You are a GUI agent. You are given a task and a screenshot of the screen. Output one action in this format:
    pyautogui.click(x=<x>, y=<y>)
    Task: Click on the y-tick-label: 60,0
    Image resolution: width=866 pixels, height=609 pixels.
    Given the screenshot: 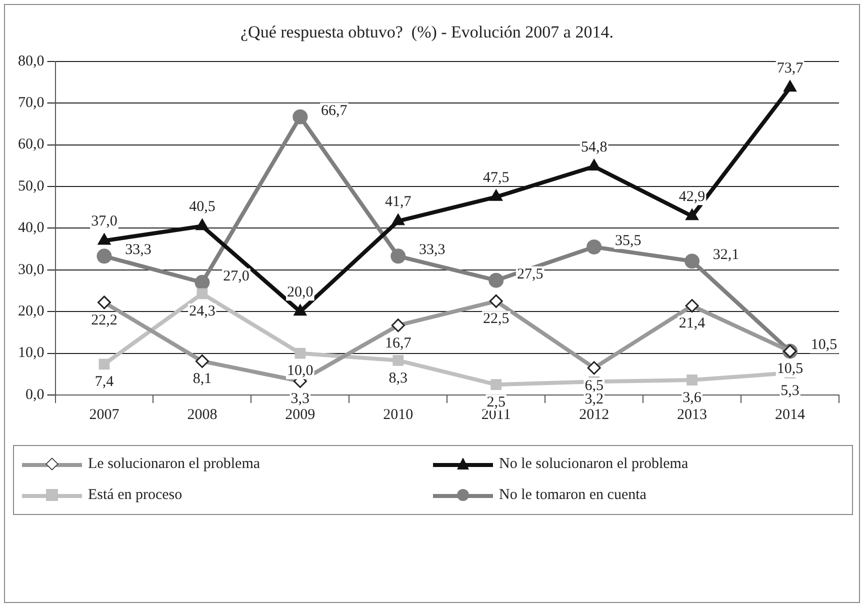 What is the action you would take?
    pyautogui.click(x=31, y=144)
    